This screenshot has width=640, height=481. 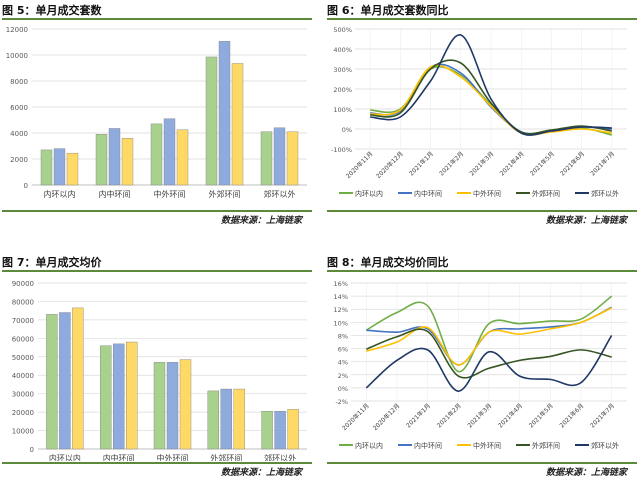 What do you see at coordinates (343, 376) in the screenshot?
I see `y-tick-label: 2%` at bounding box center [343, 376].